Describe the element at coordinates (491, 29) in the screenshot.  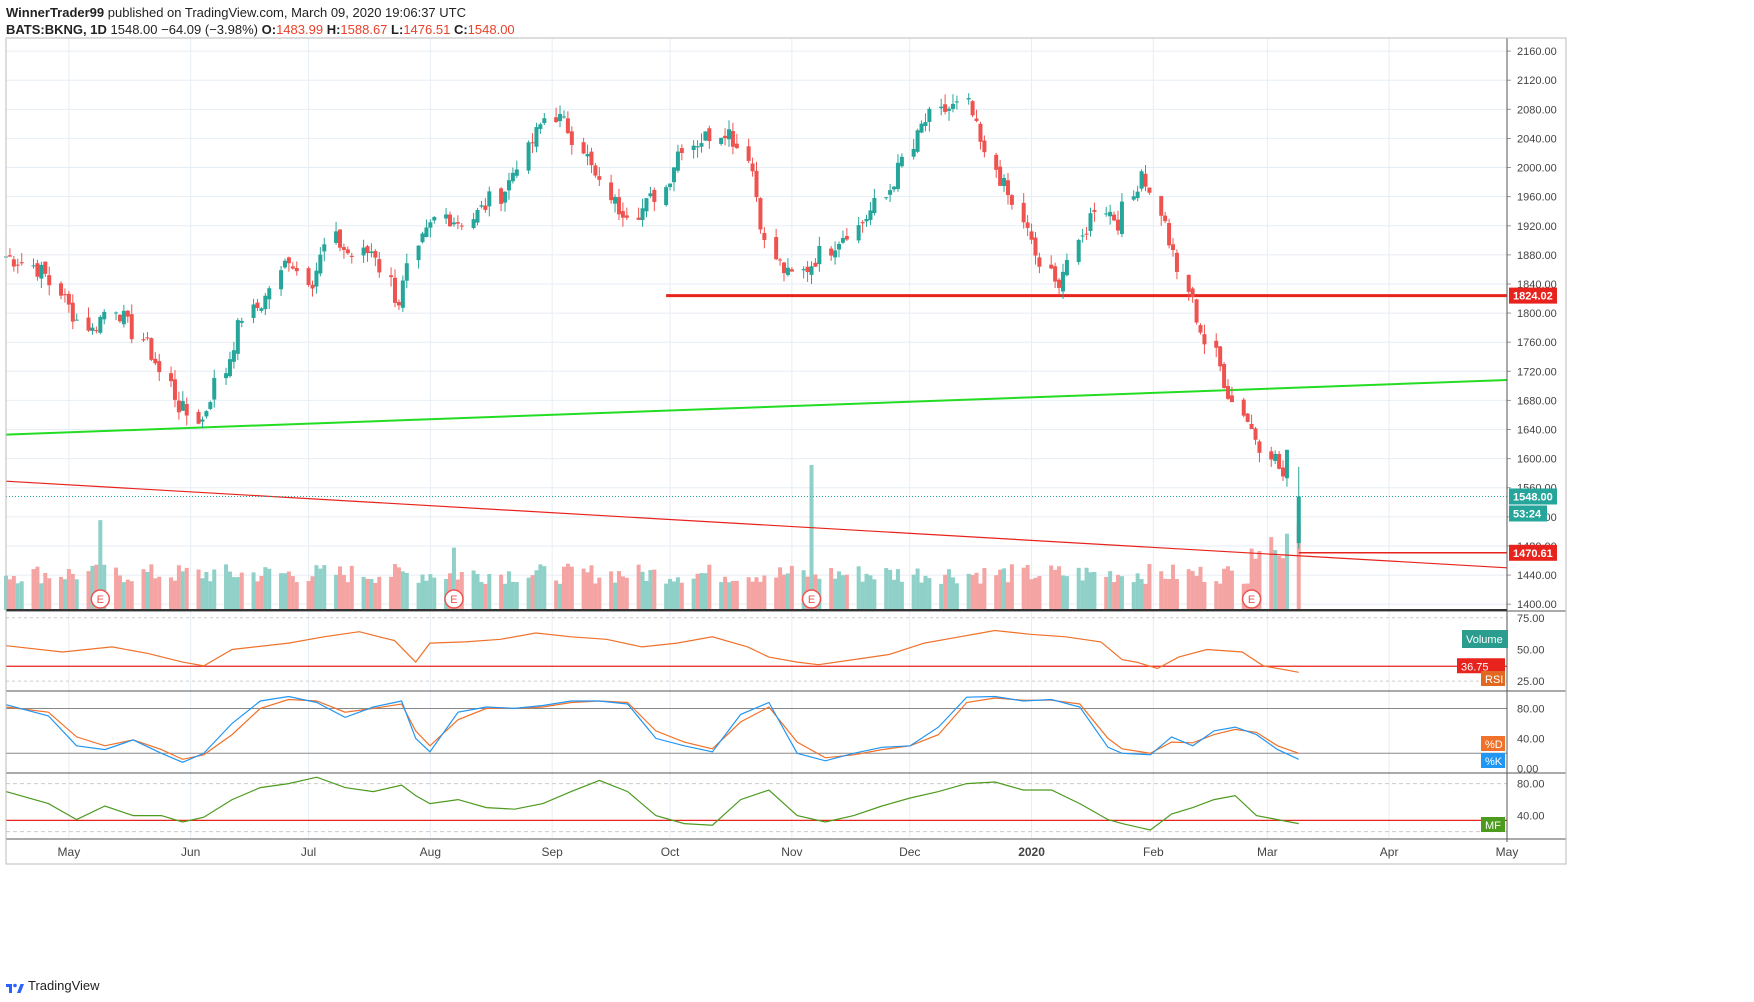
I see `close-value: 1548.00` at that location.